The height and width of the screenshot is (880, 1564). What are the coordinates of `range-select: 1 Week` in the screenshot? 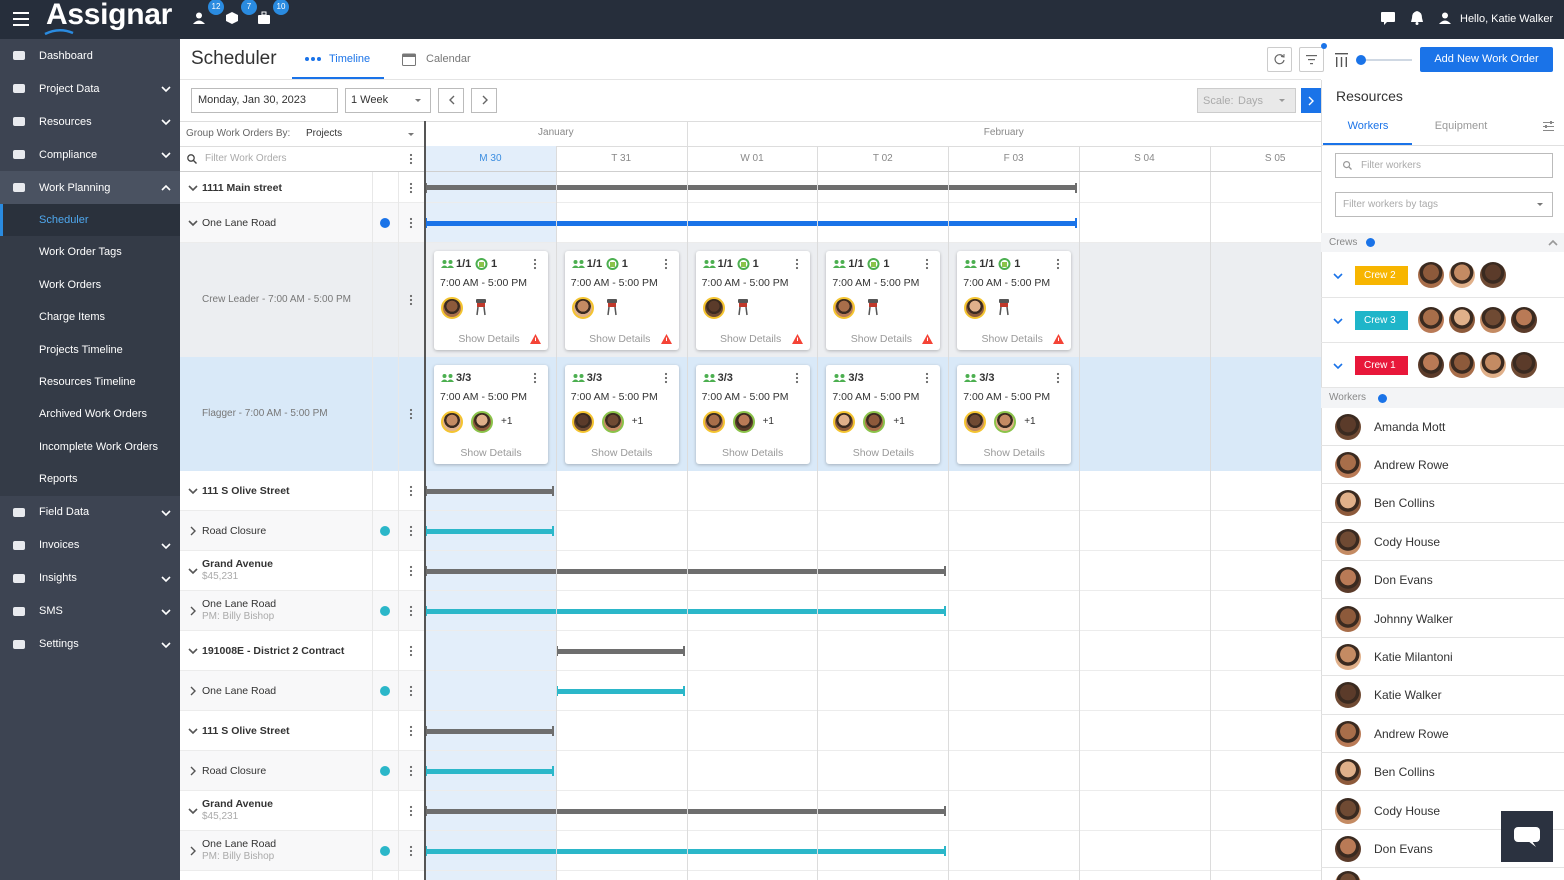 It's located at (388, 100).